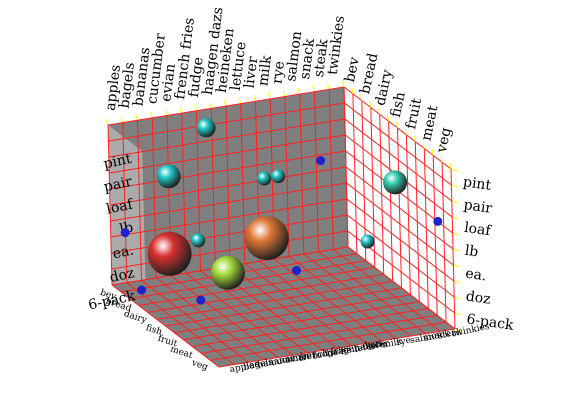 This screenshot has height=418, width=576. Describe the element at coordinates (475, 275) in the screenshot. I see `z-tick-label-right: ea.` at that location.